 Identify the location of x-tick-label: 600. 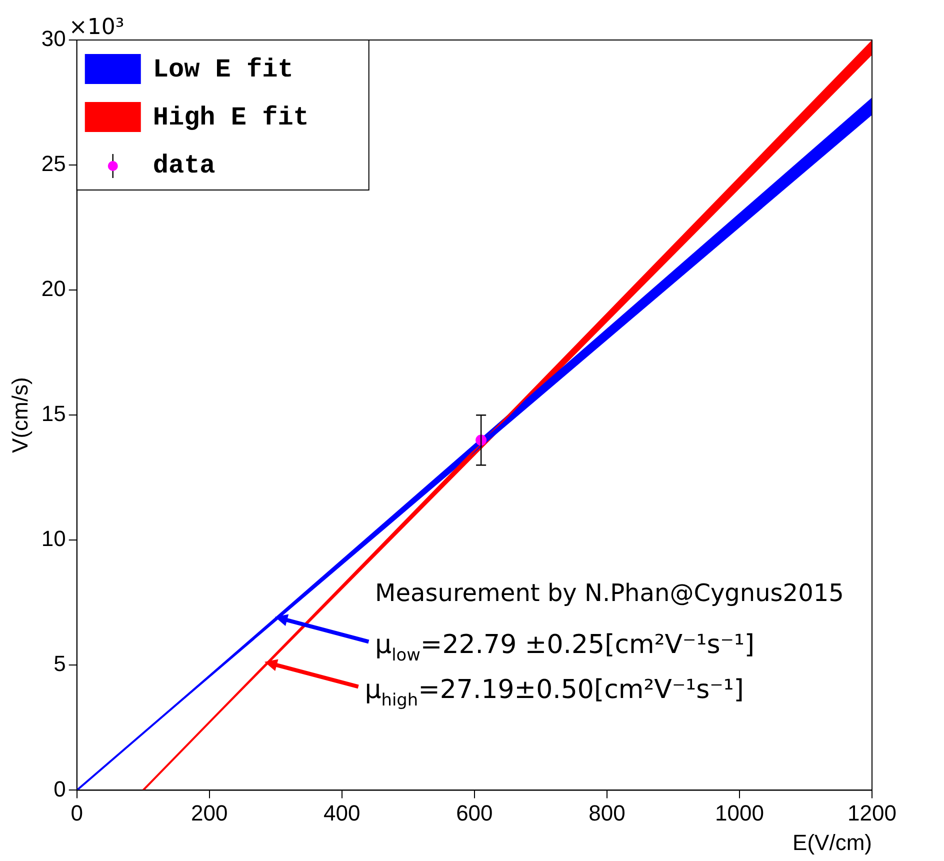
(474, 813).